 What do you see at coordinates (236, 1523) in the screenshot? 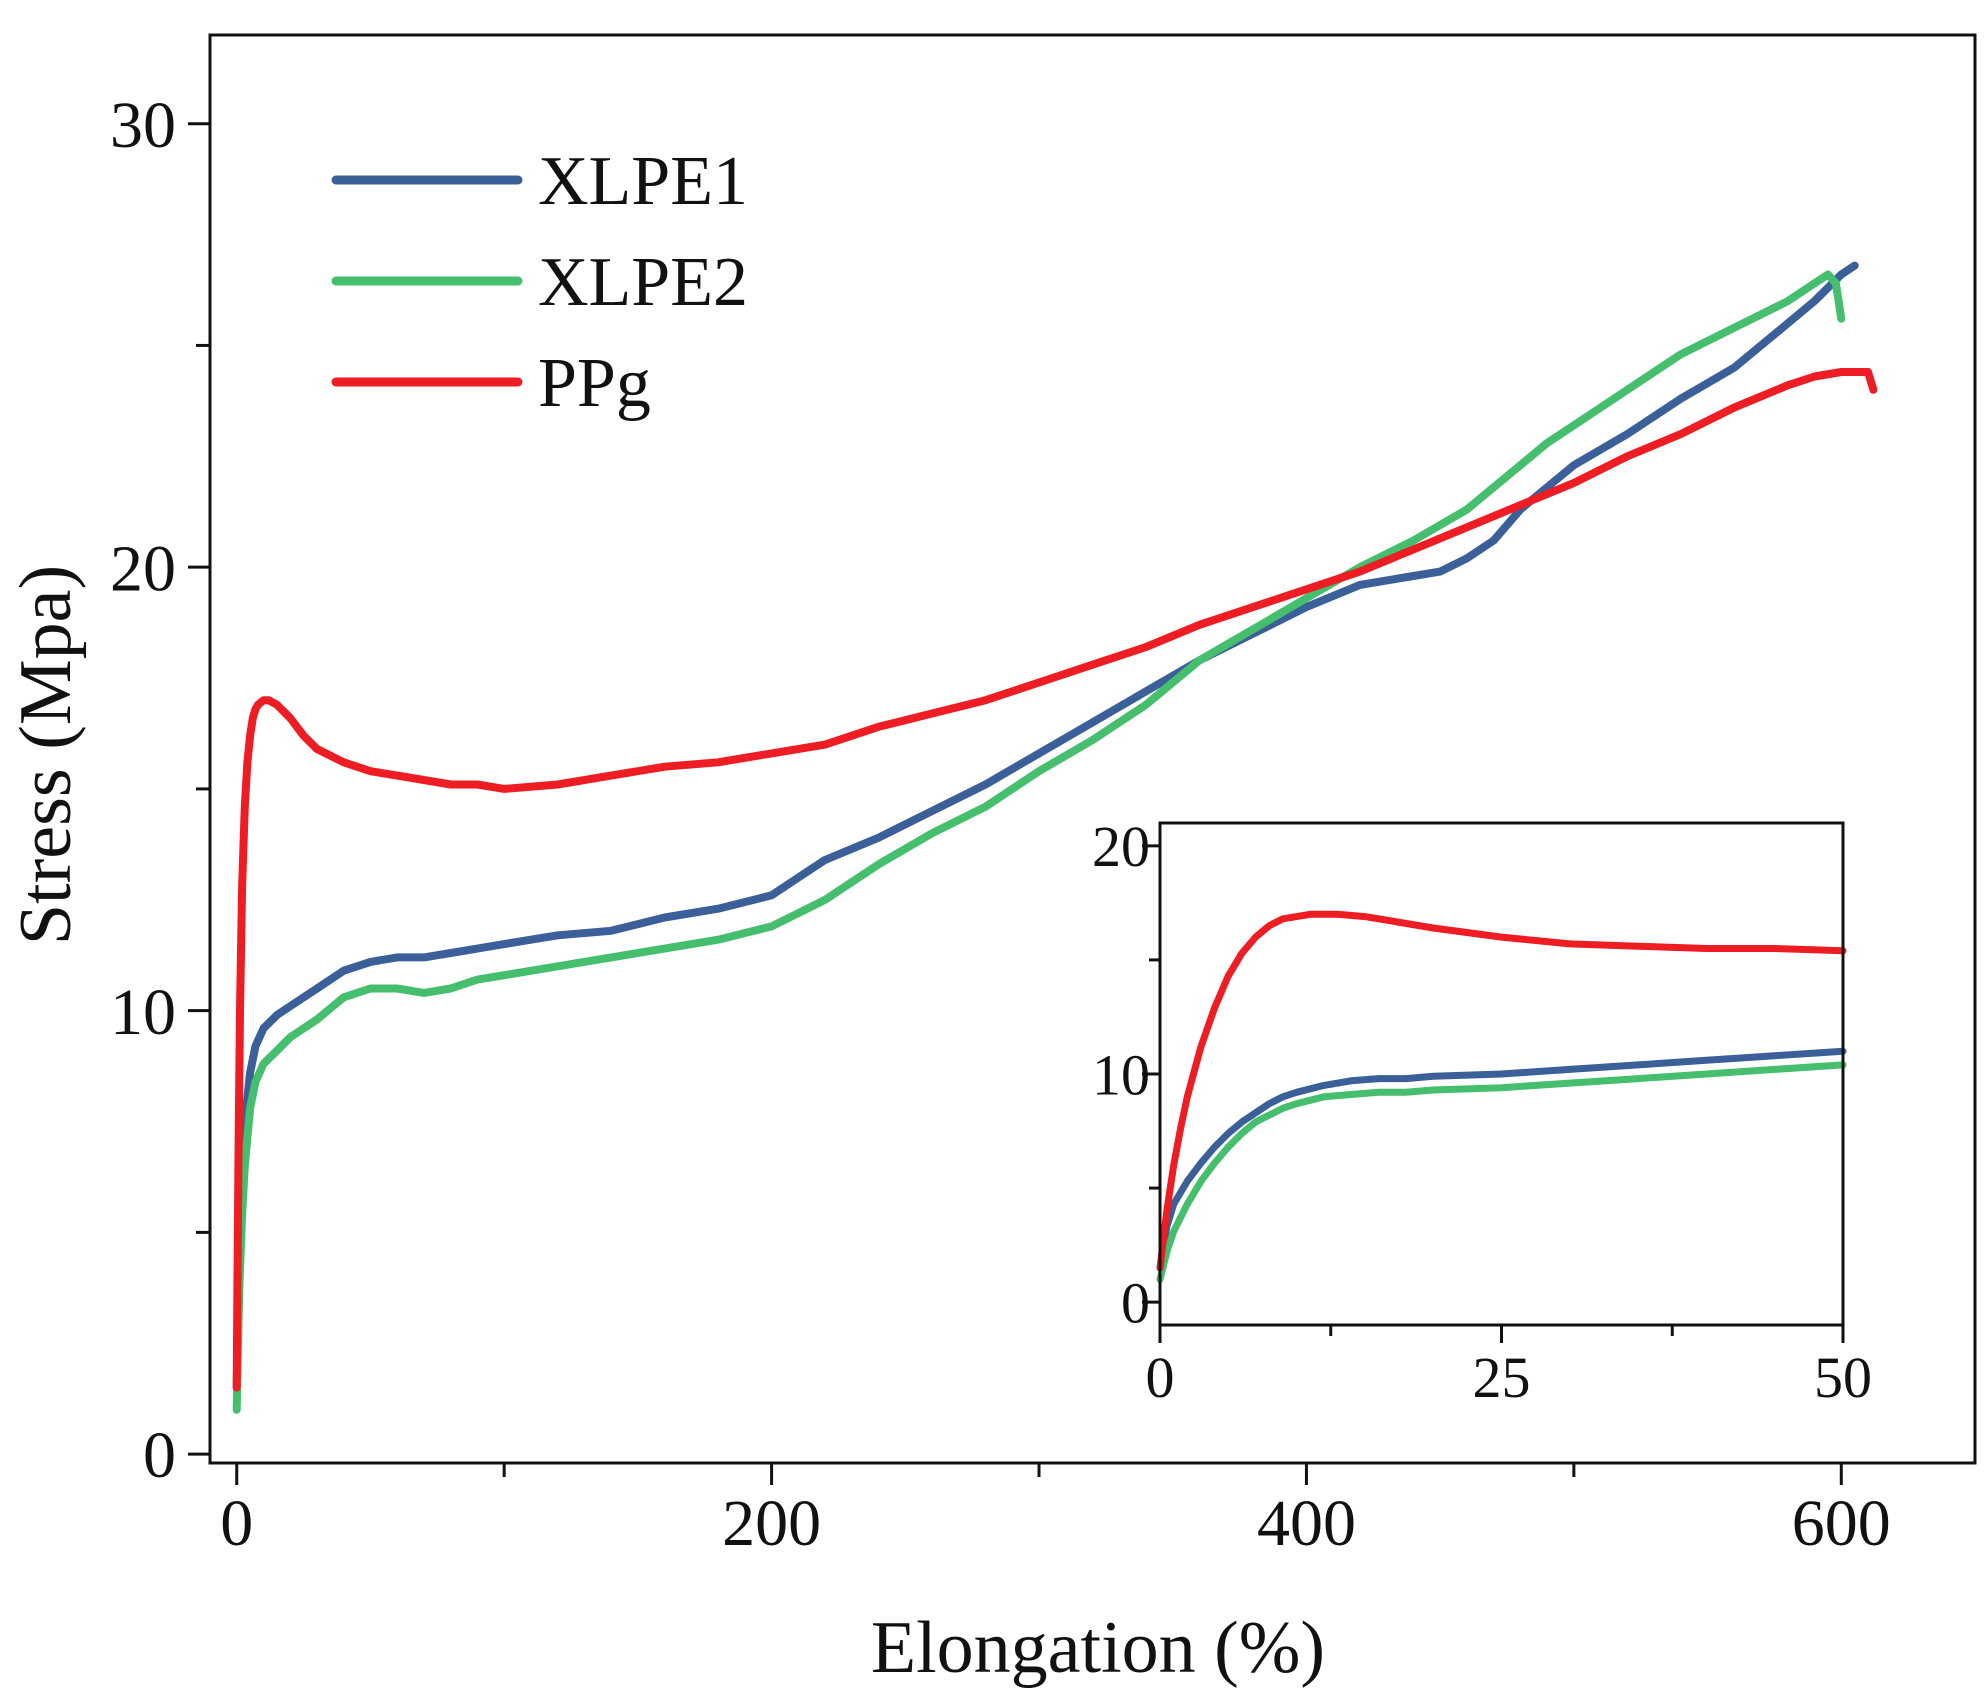
I see `main-x-tick-label: 0` at bounding box center [236, 1523].